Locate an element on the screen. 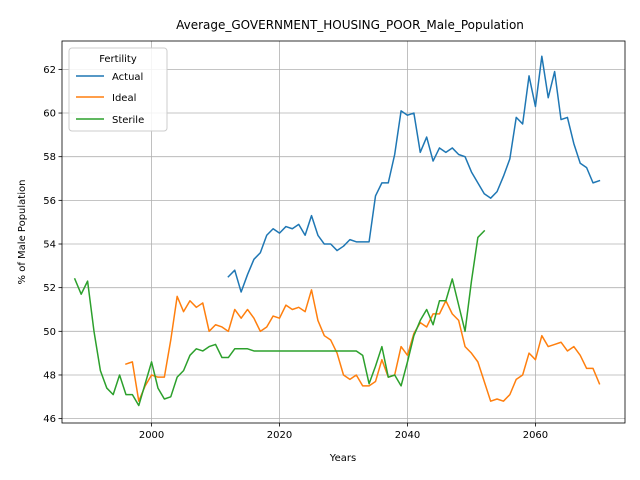  y-tick-label: 56 is located at coordinates (49, 201).